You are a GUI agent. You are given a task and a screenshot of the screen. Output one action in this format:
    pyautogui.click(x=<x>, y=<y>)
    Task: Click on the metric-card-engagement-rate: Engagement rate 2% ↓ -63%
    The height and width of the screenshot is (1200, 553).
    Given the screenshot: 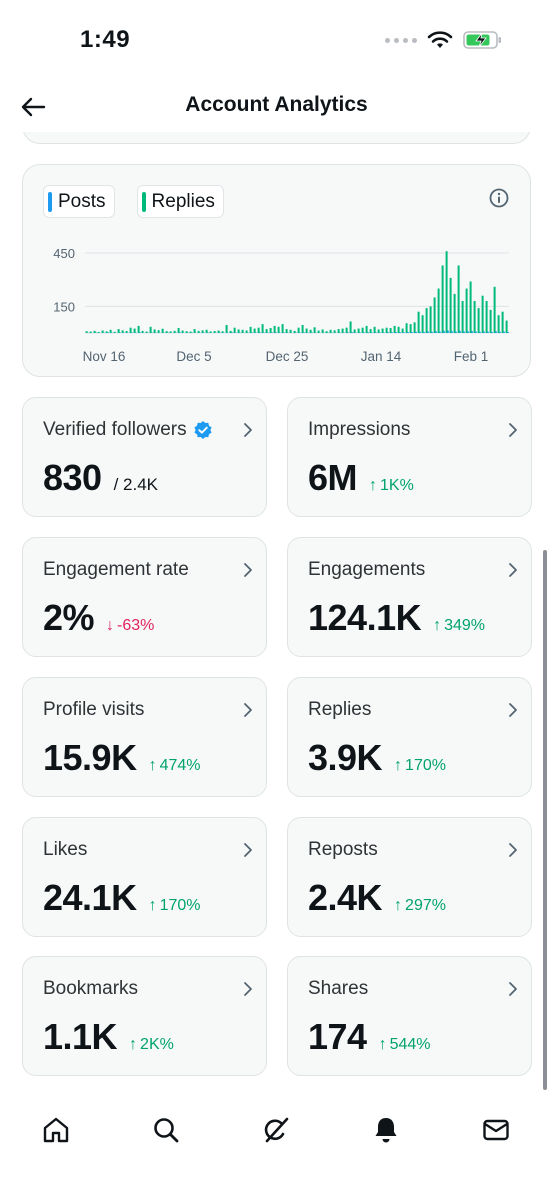 What is the action you would take?
    pyautogui.click(x=144, y=597)
    